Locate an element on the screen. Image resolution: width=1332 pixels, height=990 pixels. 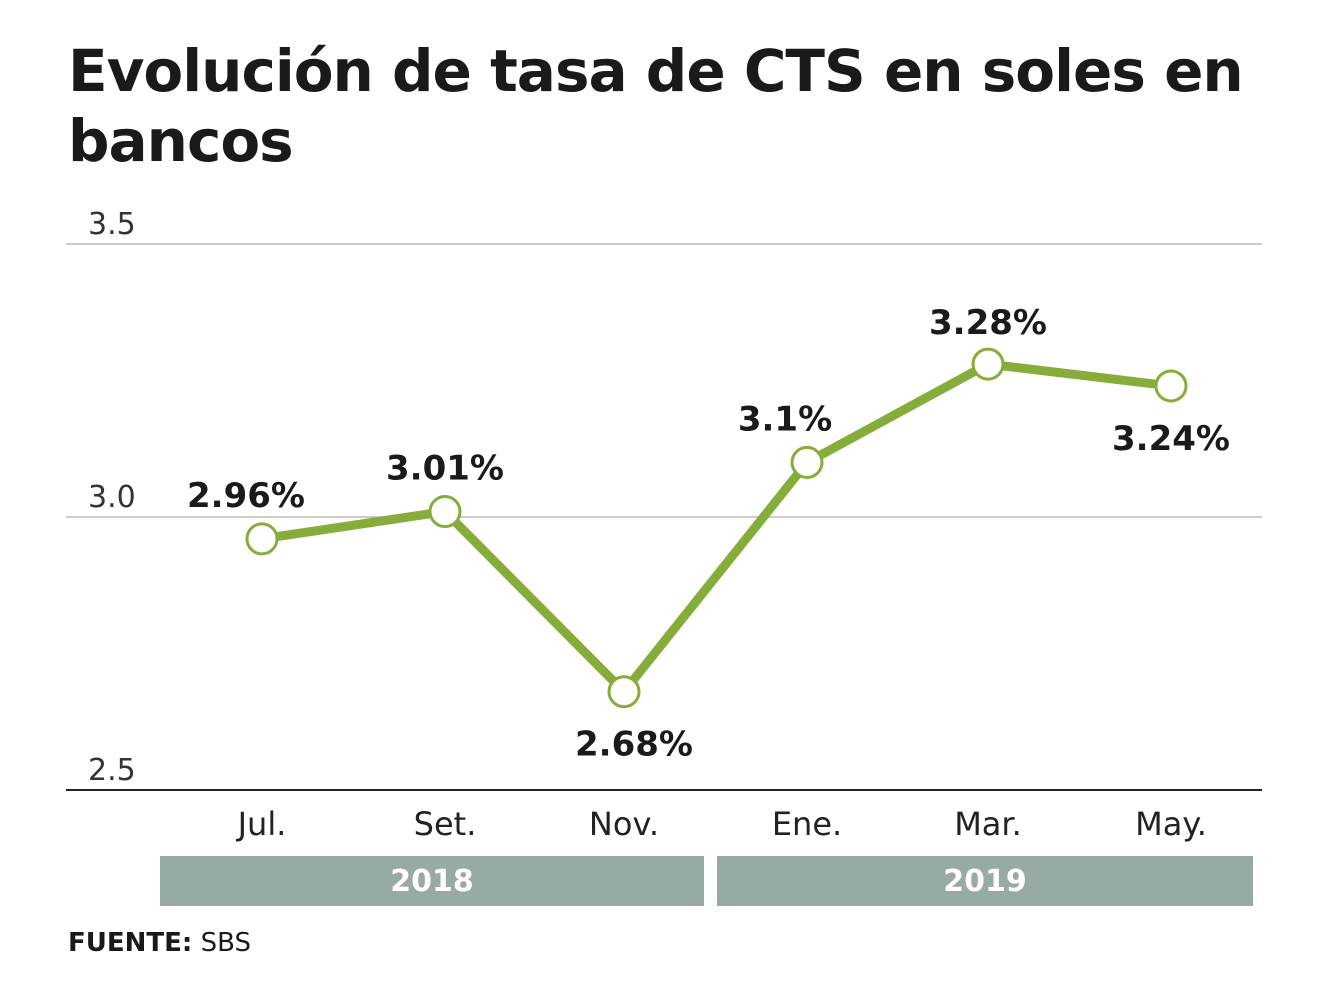
source-note: FUENTE: SBS is located at coordinates (159, 943).